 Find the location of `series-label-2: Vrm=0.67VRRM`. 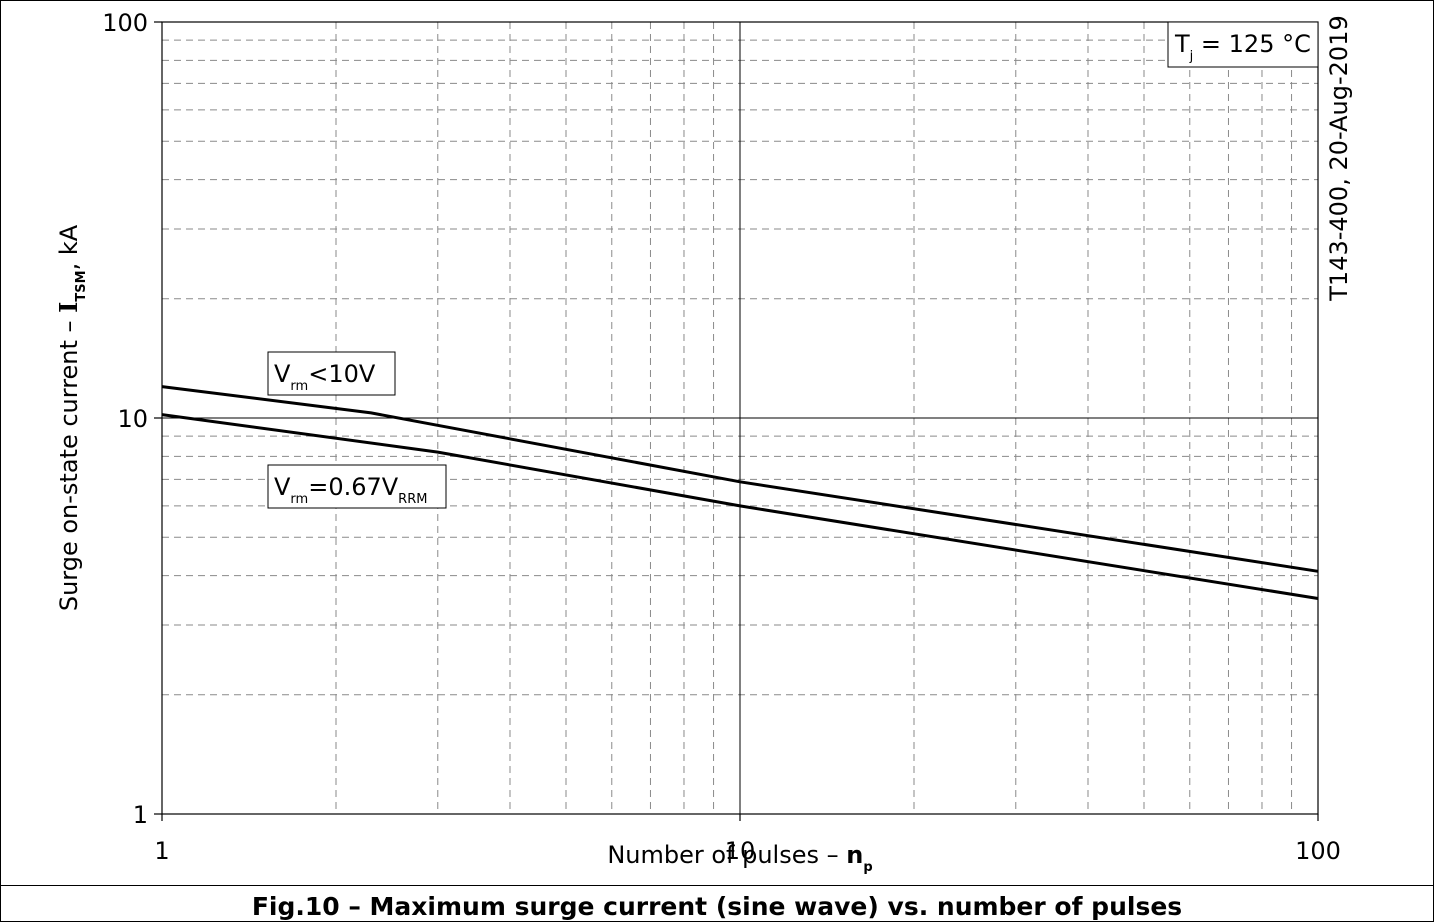

series-label-2: Vrm=0.67VRRM is located at coordinates (350, 490).